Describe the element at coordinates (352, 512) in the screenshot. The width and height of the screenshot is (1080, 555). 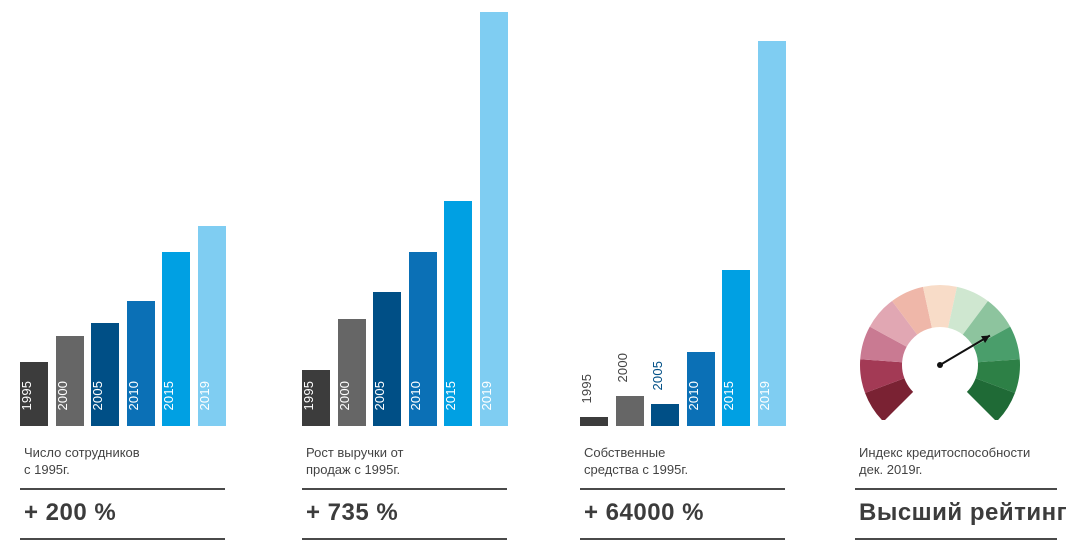
I see `revenue-growth-value: + 735 %` at that location.